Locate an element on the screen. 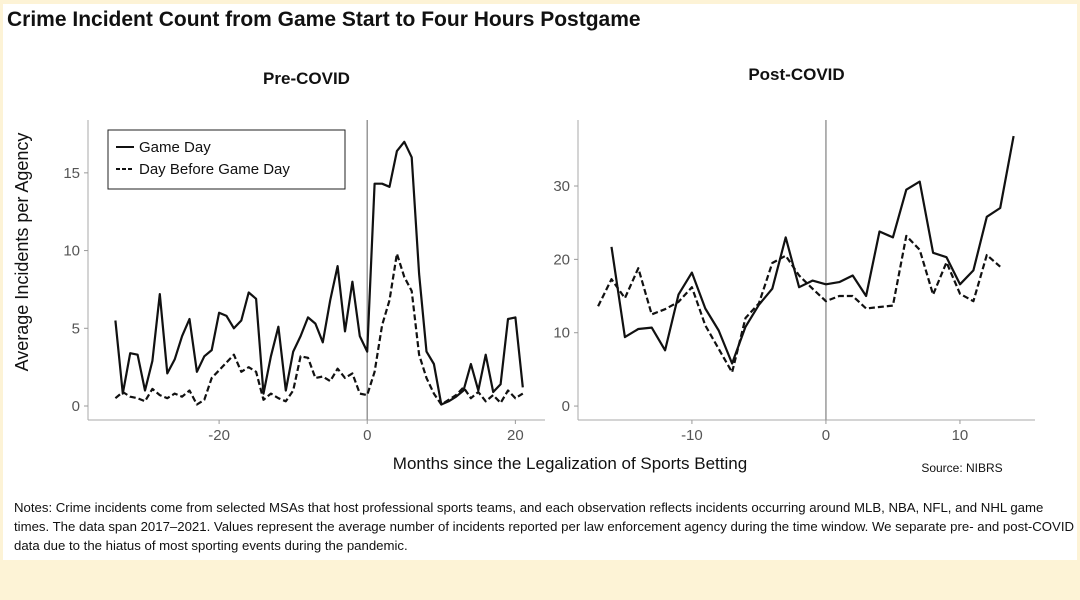 The image size is (1080, 600). y-tick-label: 5 is located at coordinates (76, 328).